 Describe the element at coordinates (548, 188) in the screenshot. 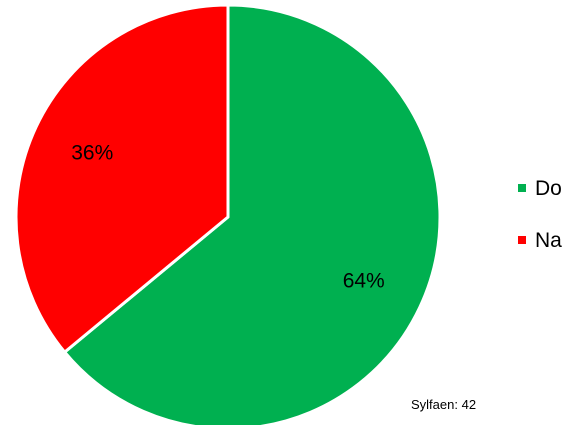

I see `legend-label-do: Do` at that location.